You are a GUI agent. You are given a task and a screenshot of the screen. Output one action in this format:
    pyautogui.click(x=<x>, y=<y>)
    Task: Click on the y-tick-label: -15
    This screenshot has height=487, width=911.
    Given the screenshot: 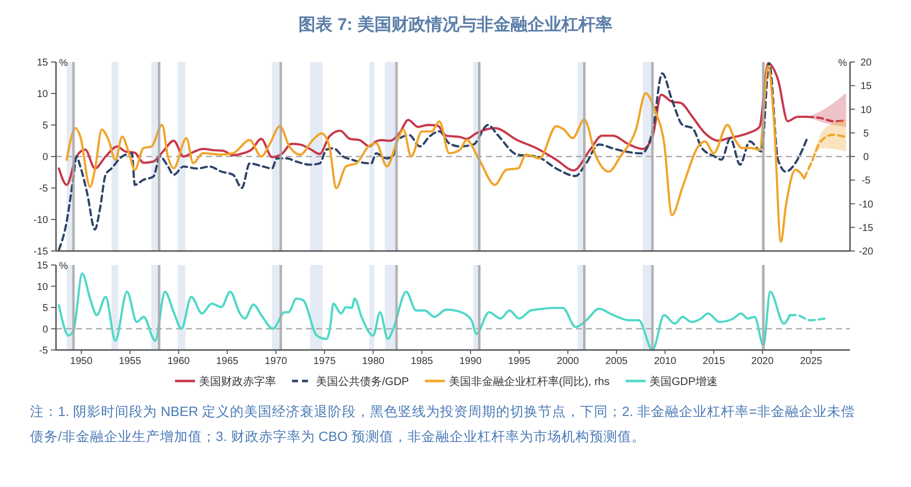 What is the action you would take?
    pyautogui.click(x=41, y=252)
    